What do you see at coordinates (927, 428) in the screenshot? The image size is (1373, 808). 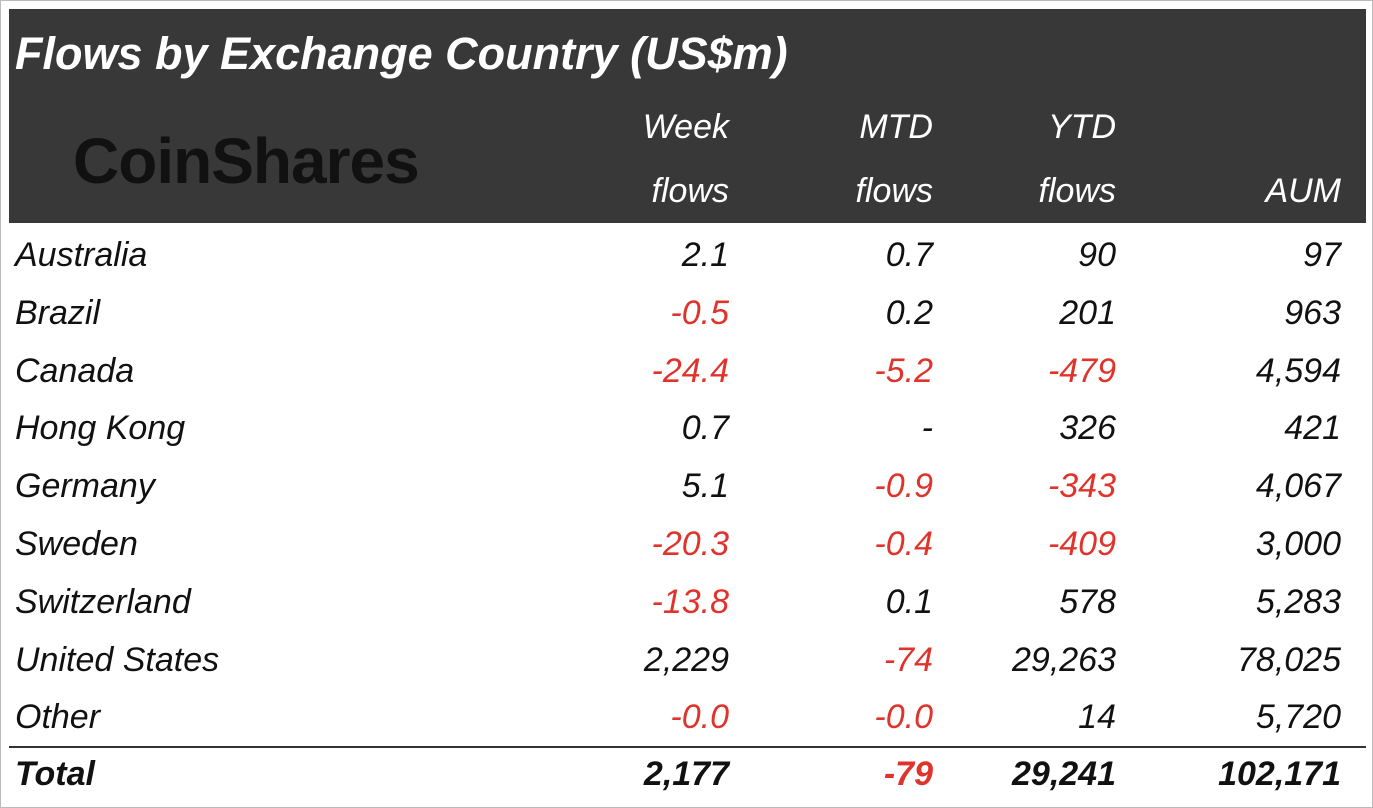 I see `cell: -` at bounding box center [927, 428].